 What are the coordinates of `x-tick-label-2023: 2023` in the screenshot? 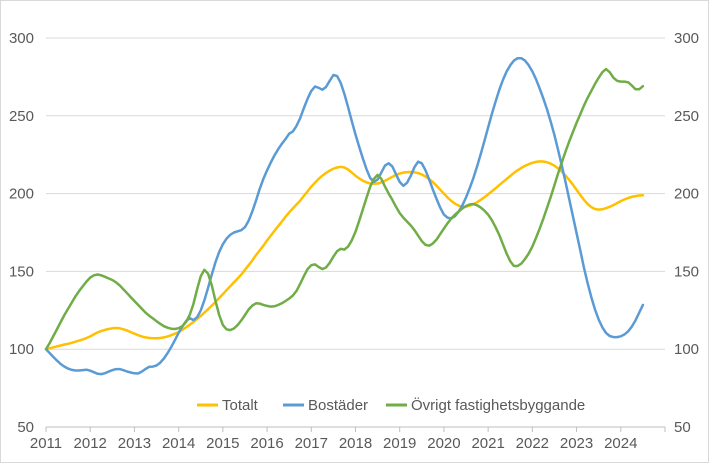 It's located at (576, 443).